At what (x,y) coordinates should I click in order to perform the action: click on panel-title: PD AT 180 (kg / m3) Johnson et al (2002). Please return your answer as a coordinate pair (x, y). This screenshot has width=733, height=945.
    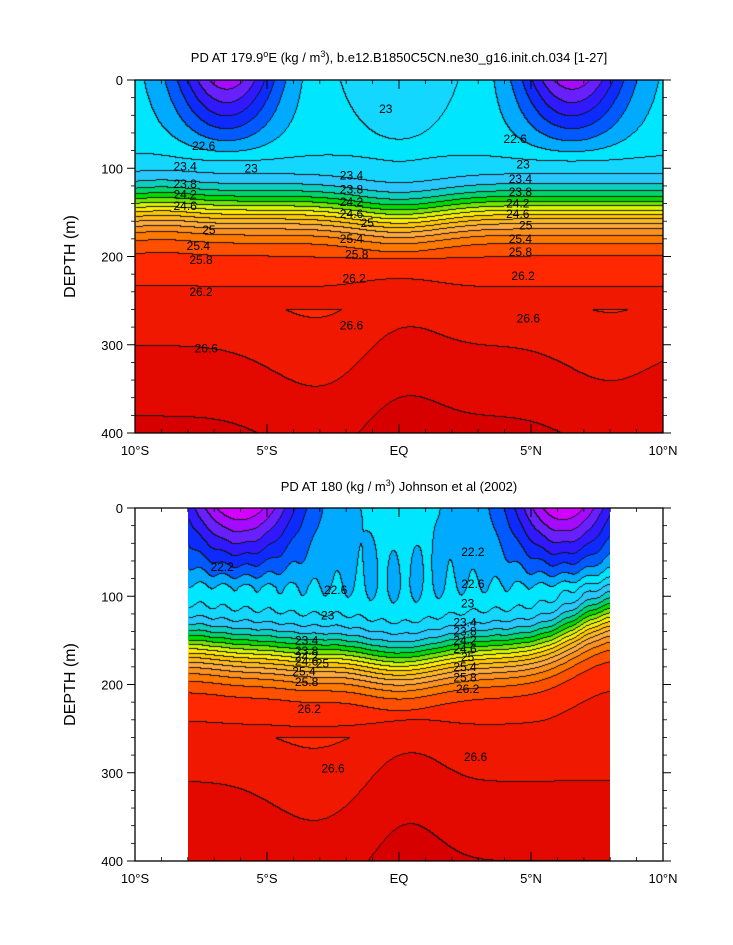
    Looking at the image, I should click on (399, 486).